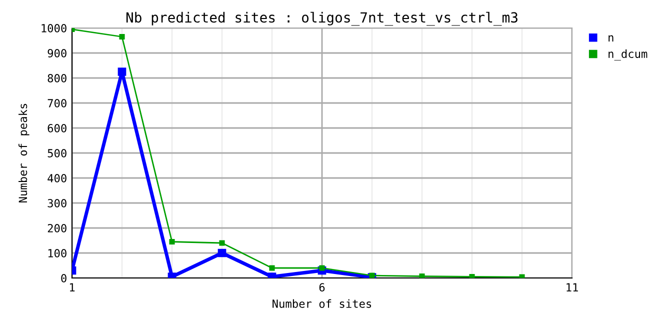 The image size is (662, 328). Describe the element at coordinates (57, 228) in the screenshot. I see `y-tick-label: 200` at that location.